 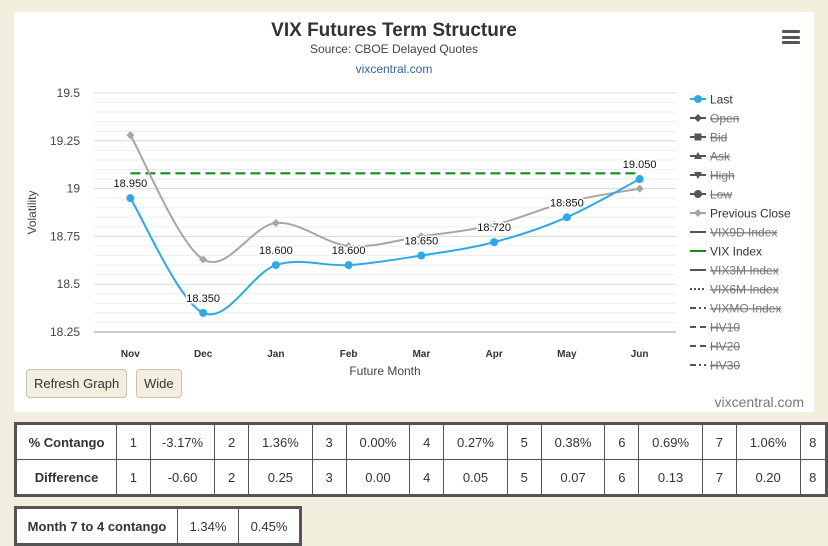 What do you see at coordinates (280, 477) in the screenshot?
I see `contango-value-cell: 0.25` at bounding box center [280, 477].